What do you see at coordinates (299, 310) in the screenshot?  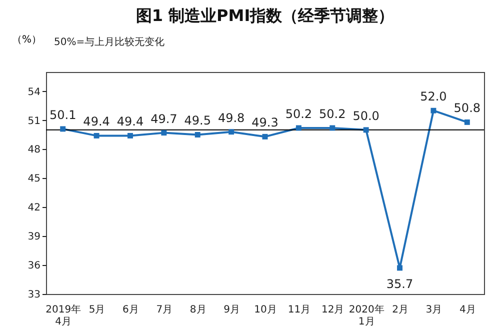 I see `x-tick-label: 11月` at bounding box center [299, 310].